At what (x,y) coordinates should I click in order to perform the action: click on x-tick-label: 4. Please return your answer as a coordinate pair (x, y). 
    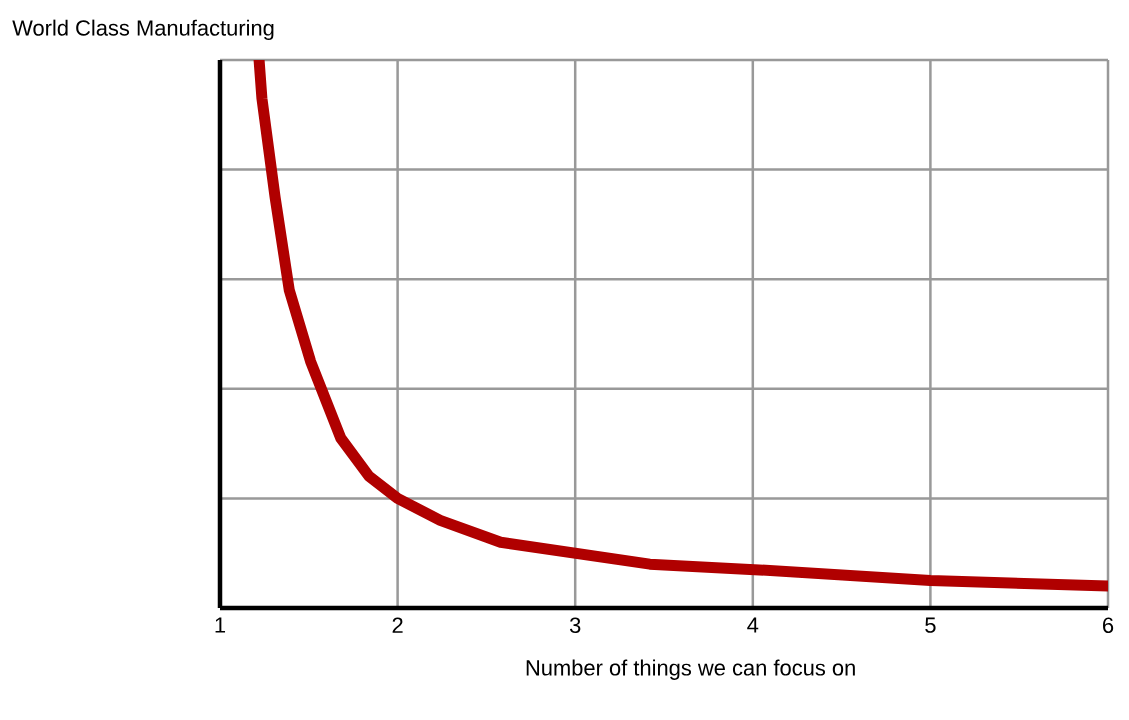
    Looking at the image, I should click on (753, 625).